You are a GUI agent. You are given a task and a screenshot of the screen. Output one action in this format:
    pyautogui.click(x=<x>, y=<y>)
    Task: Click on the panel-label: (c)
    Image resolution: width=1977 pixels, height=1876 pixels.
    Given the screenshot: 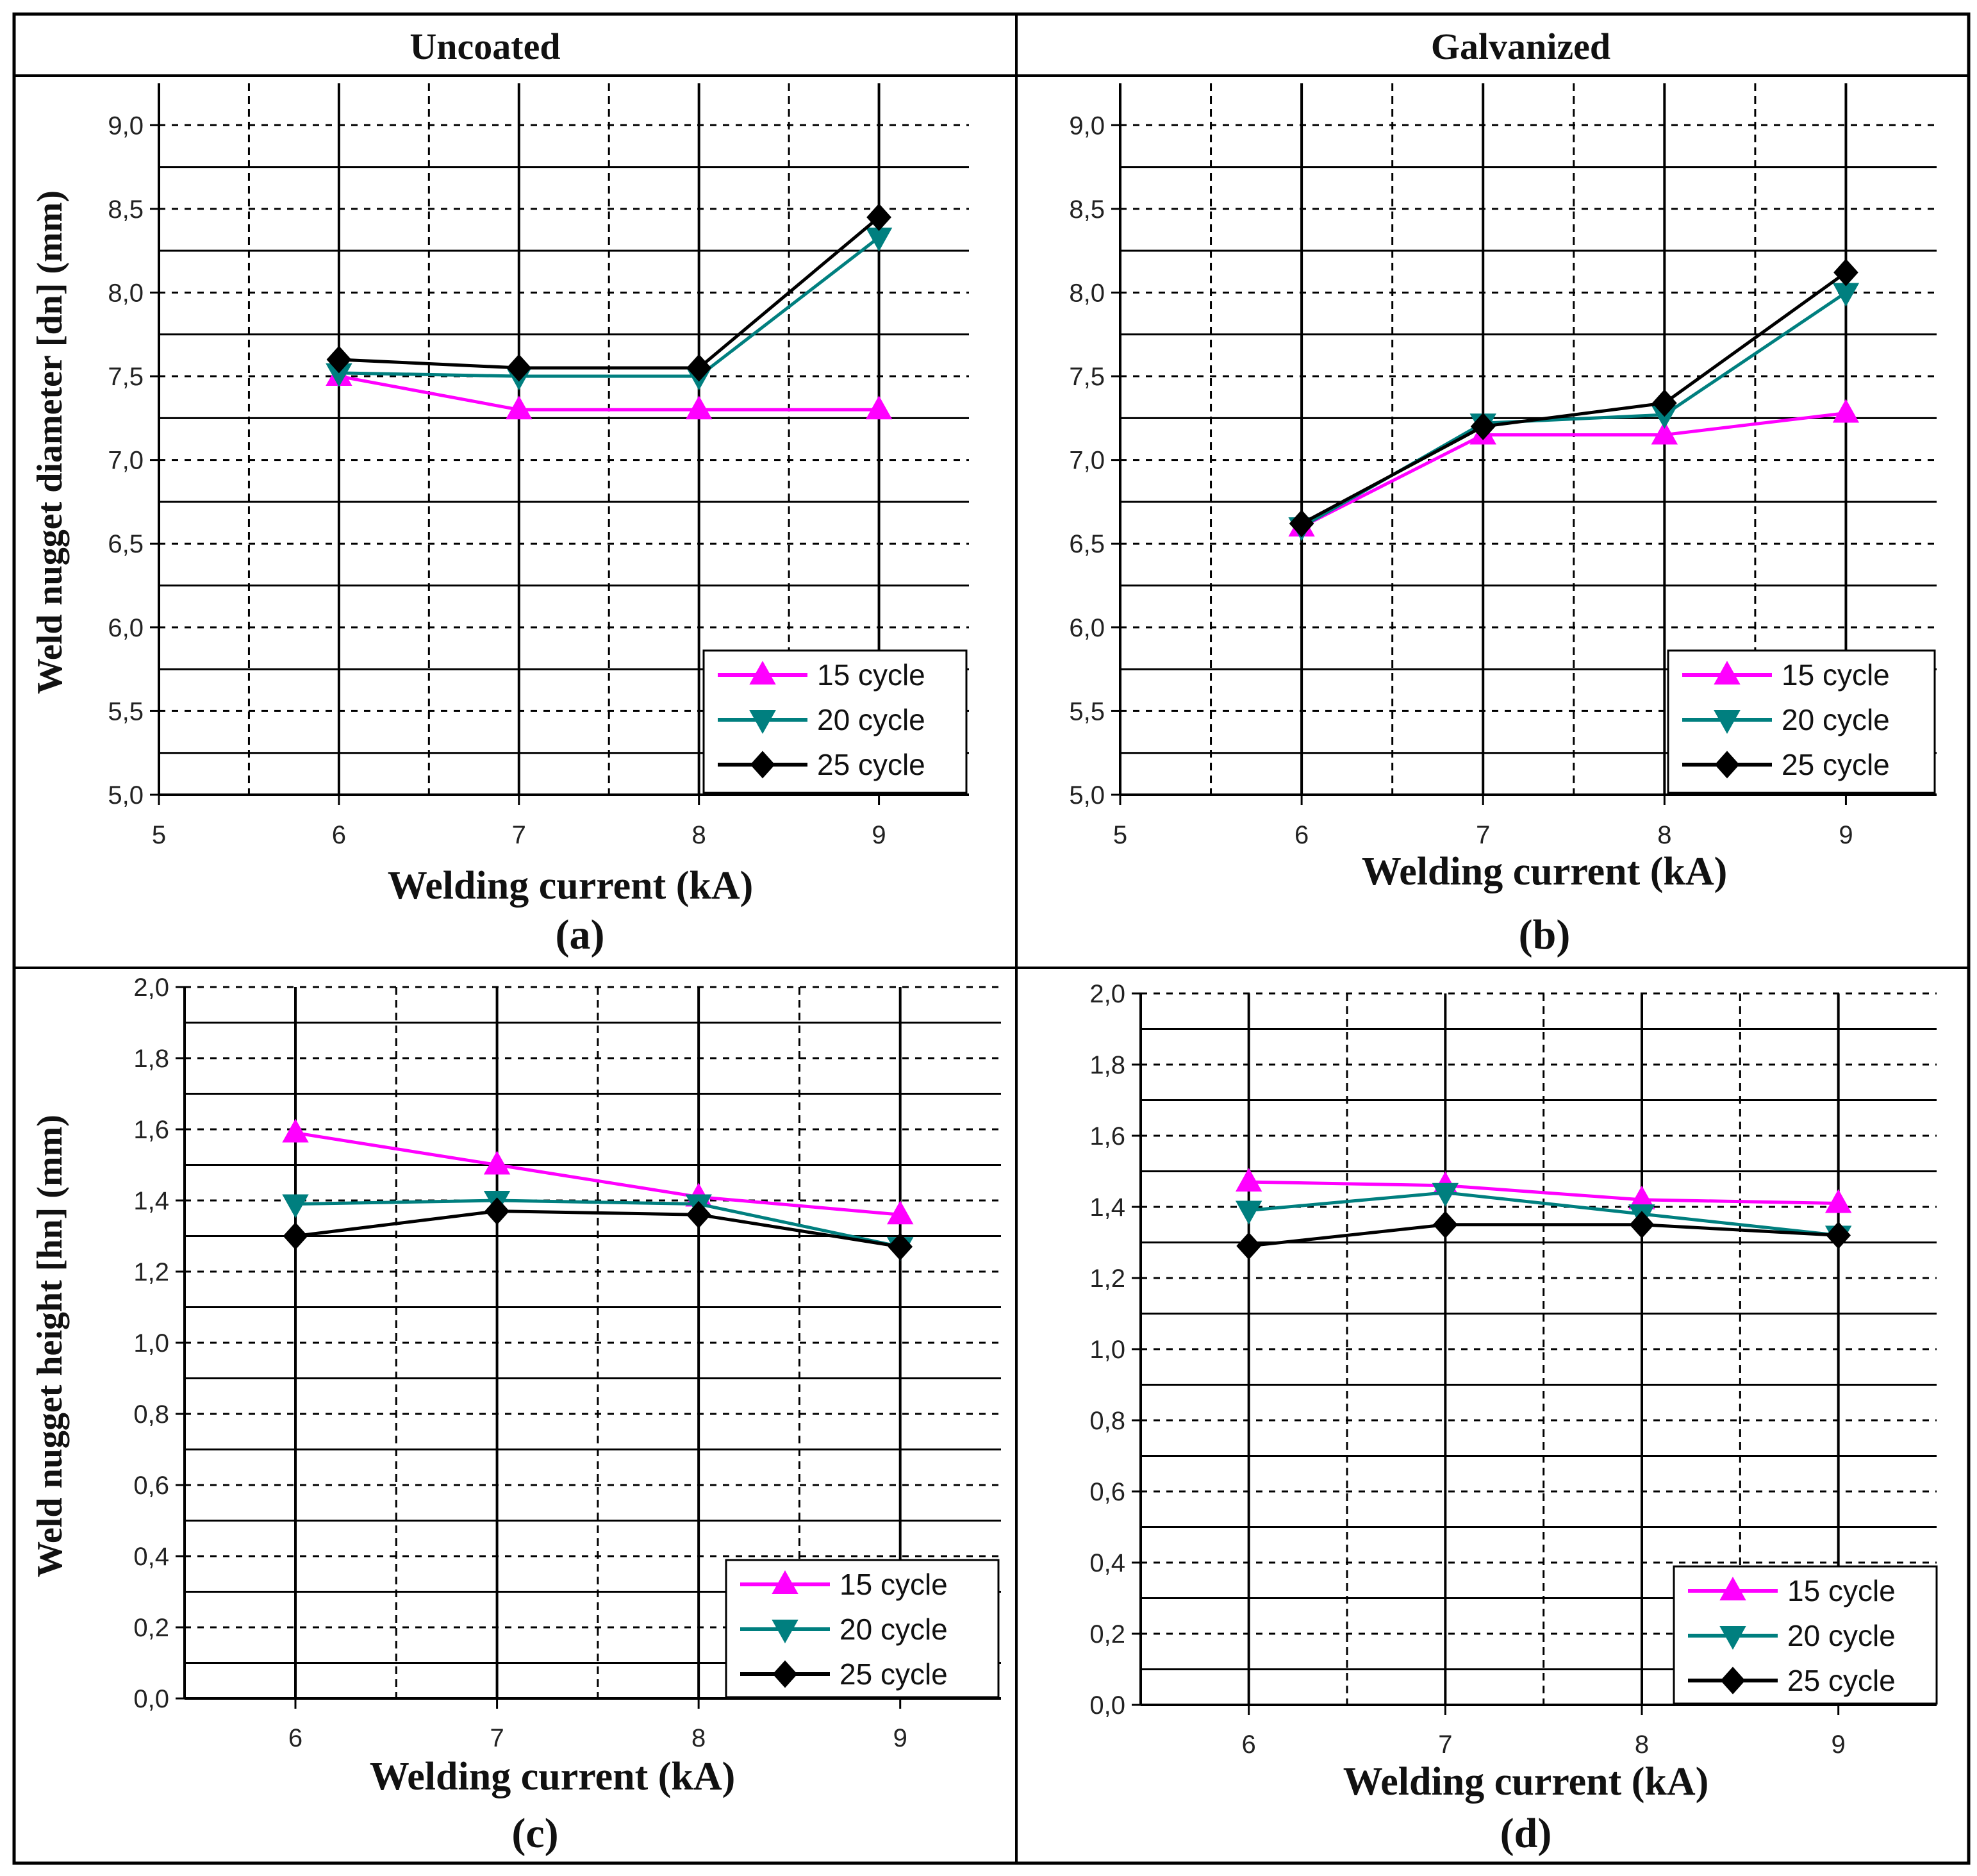 What is the action you would take?
    pyautogui.click(x=534, y=1833)
    